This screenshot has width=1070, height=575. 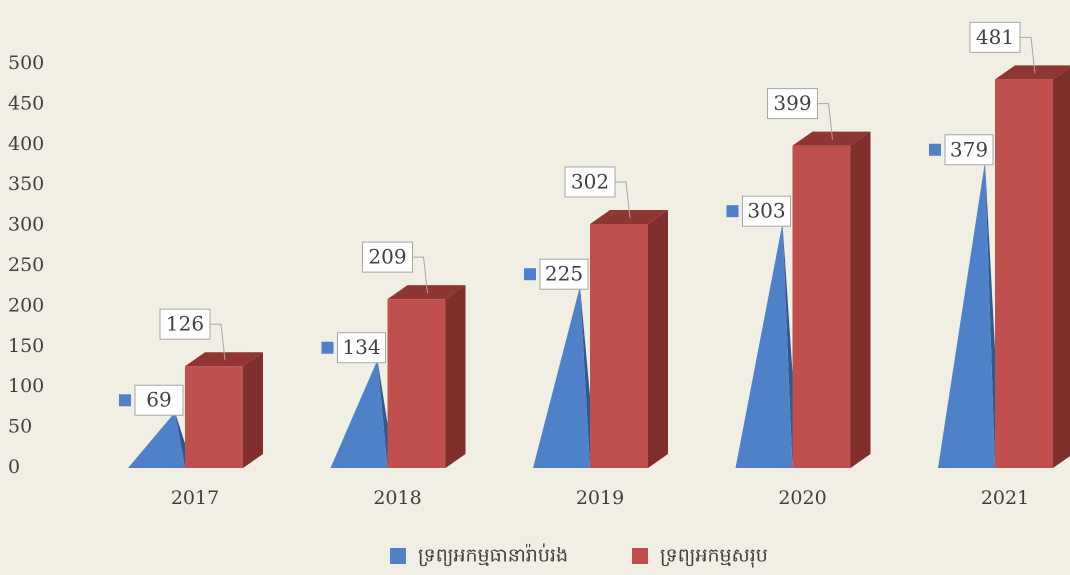 I want to click on y-tick-label: 300, so click(x=26, y=225).